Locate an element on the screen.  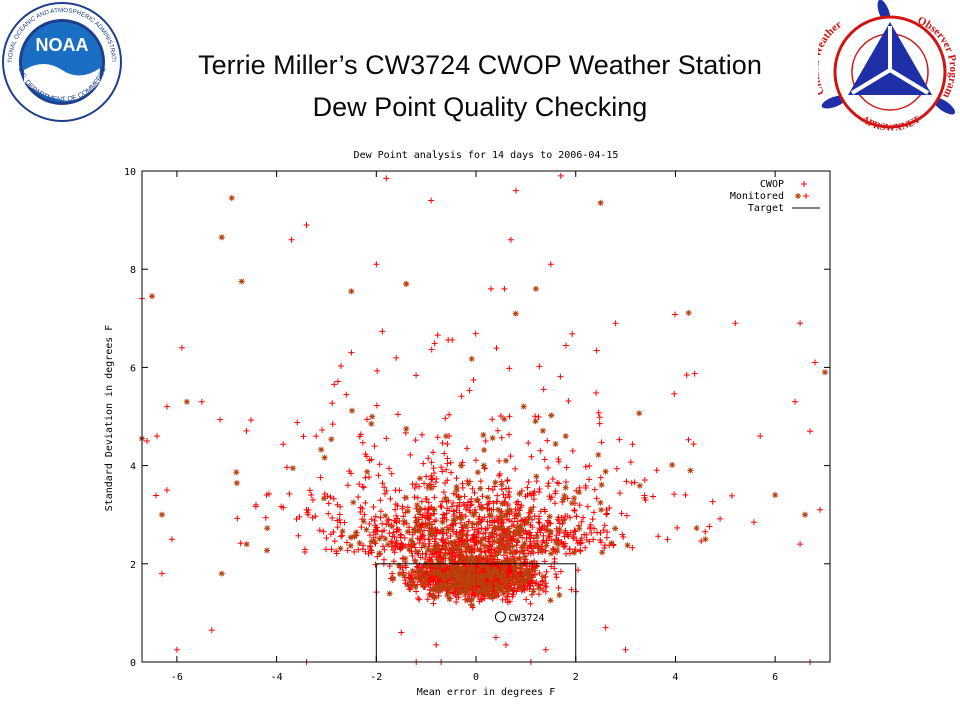
x-tick-label: 4 is located at coordinates (675, 677).